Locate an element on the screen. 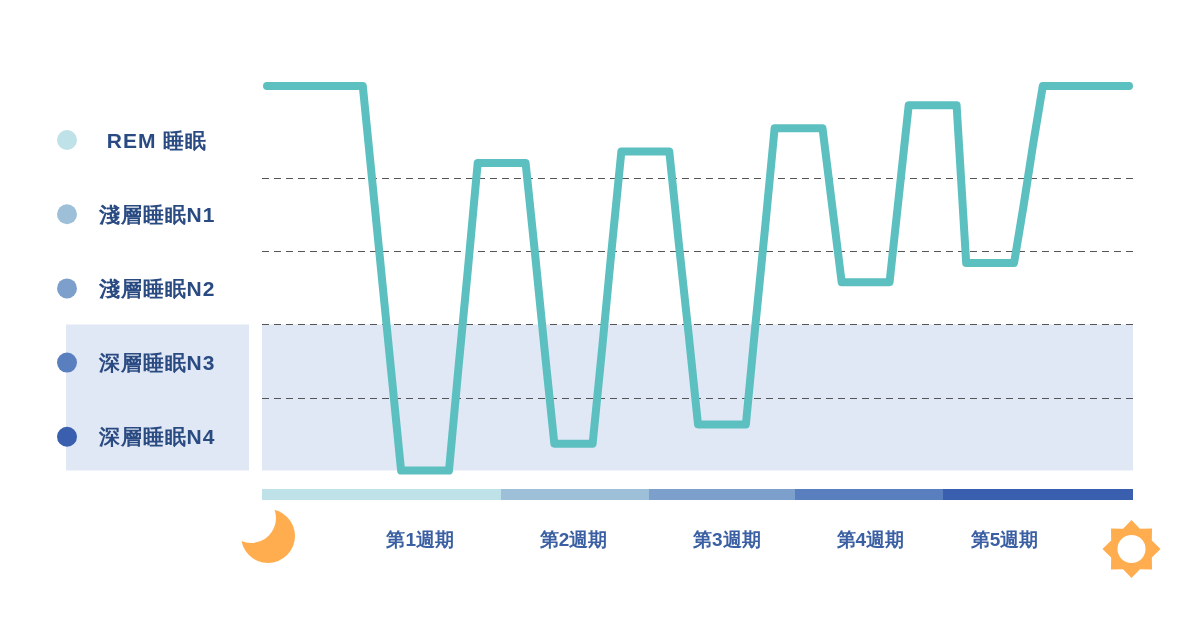  x-tick-label: 第4週期 is located at coordinates (870, 539).